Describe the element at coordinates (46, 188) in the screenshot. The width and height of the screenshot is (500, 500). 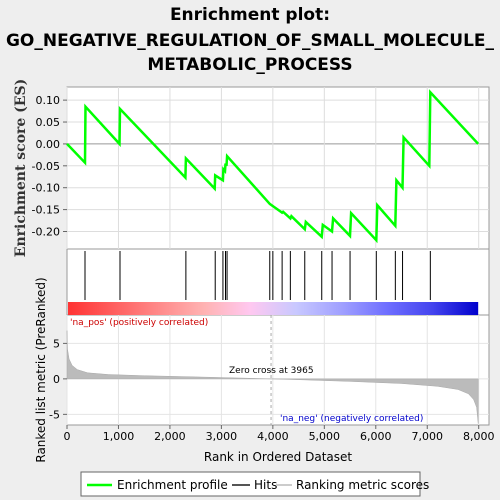
I see `es-y-tick-label: -0.10` at that location.